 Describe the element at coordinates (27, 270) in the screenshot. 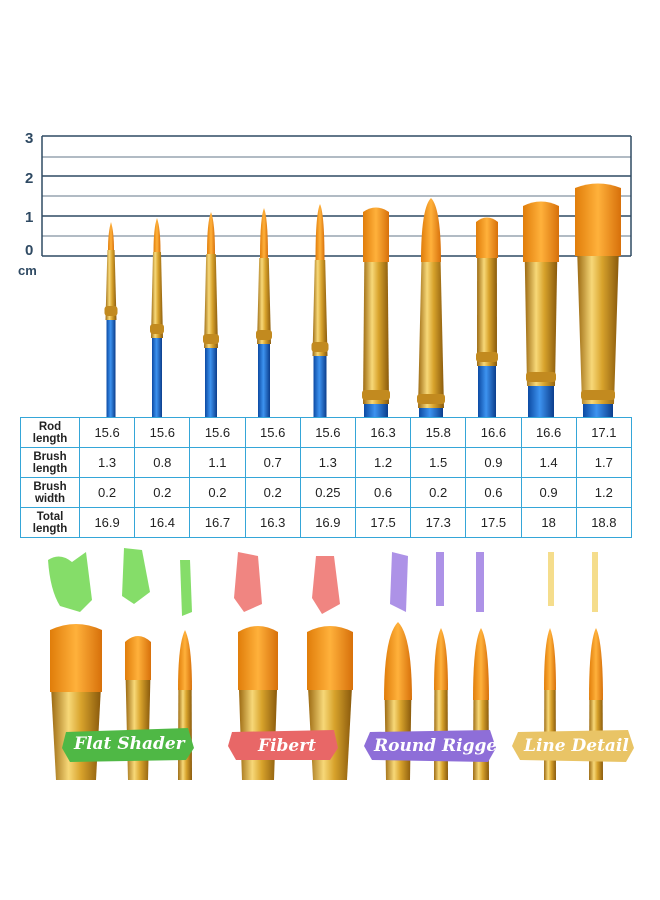

I see `ruler-unit: cm` at that location.